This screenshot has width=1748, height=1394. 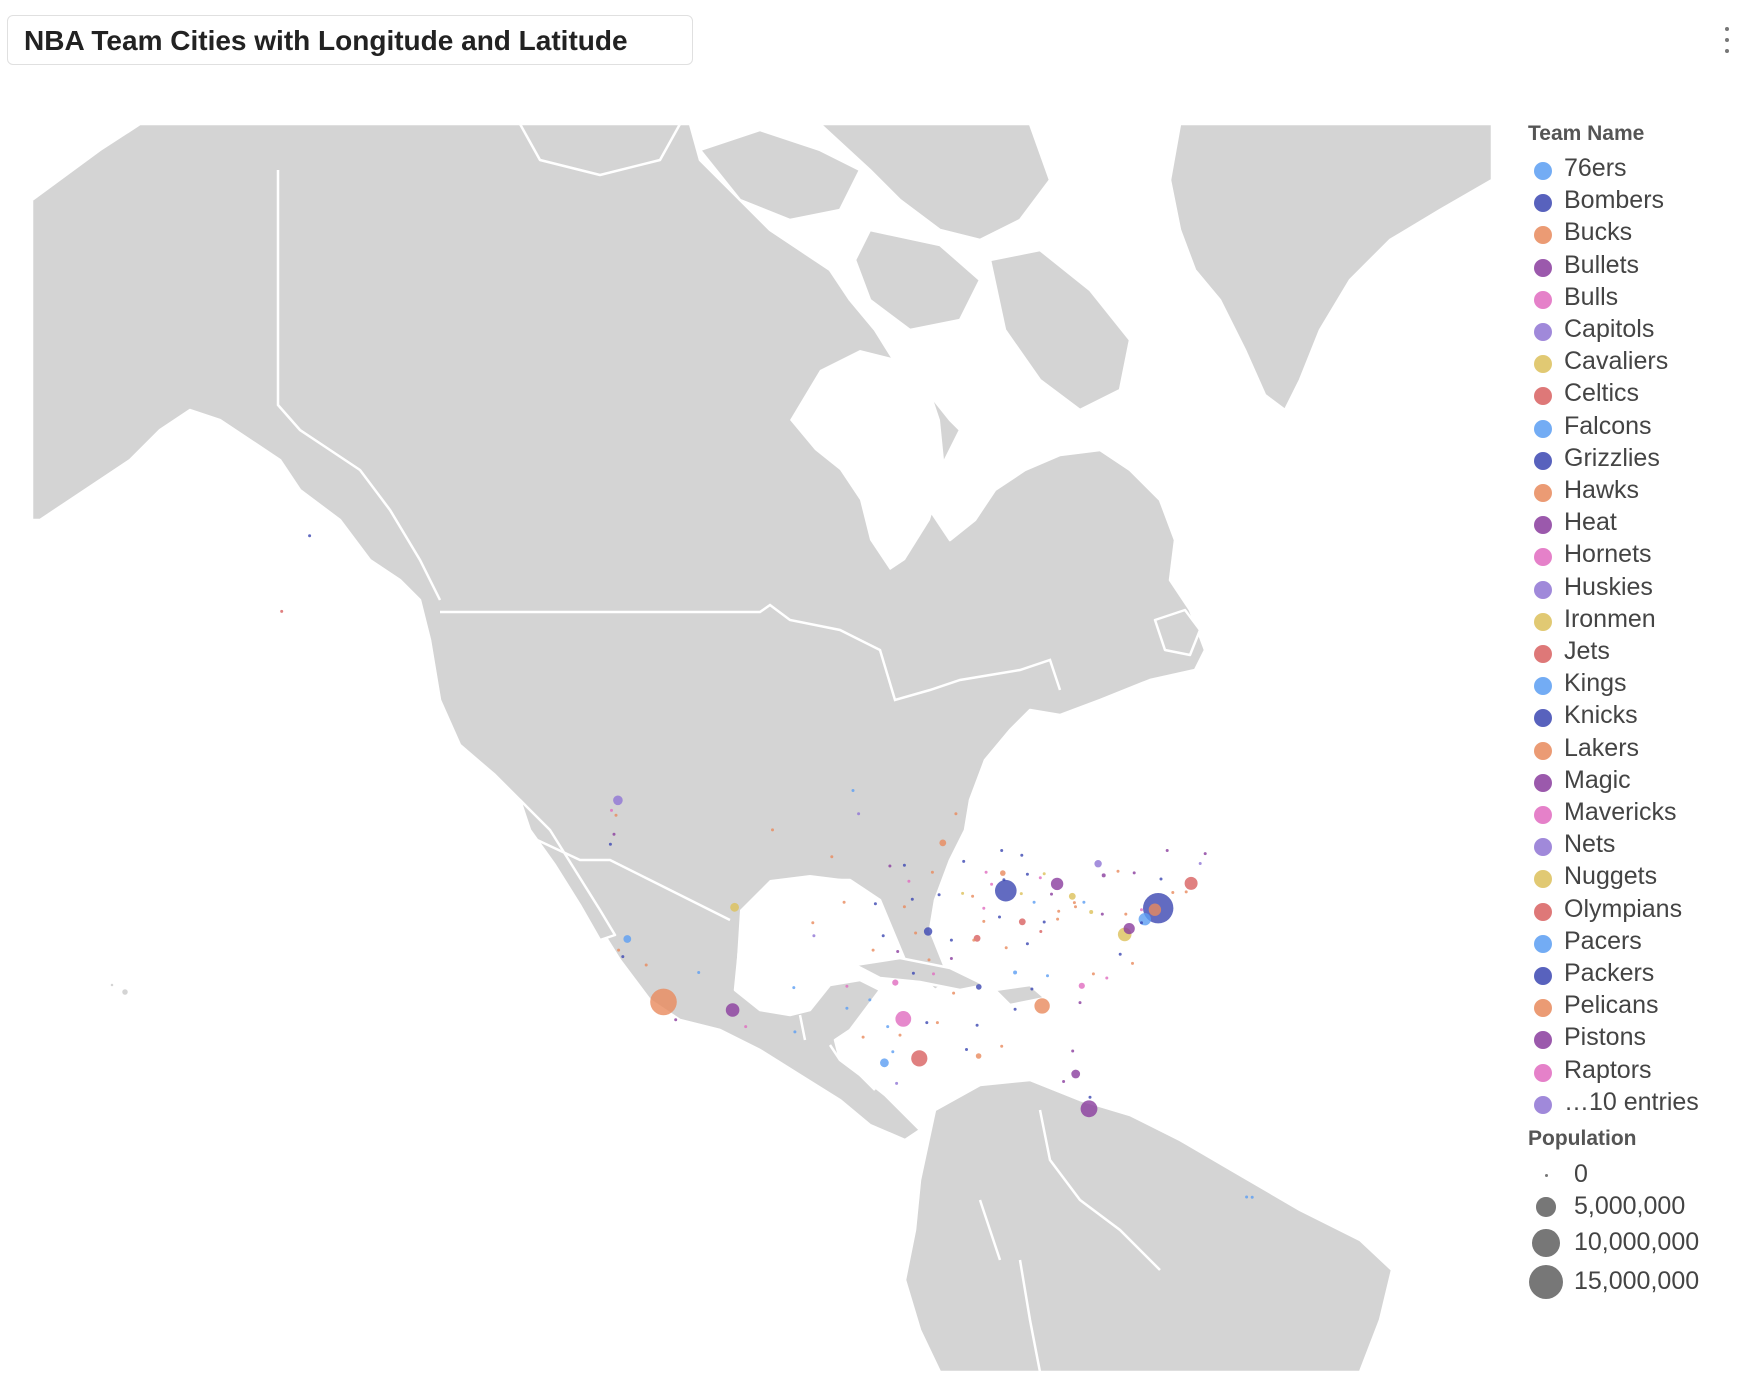 I want to click on legend-item: 76ers, so click(x=1635, y=169).